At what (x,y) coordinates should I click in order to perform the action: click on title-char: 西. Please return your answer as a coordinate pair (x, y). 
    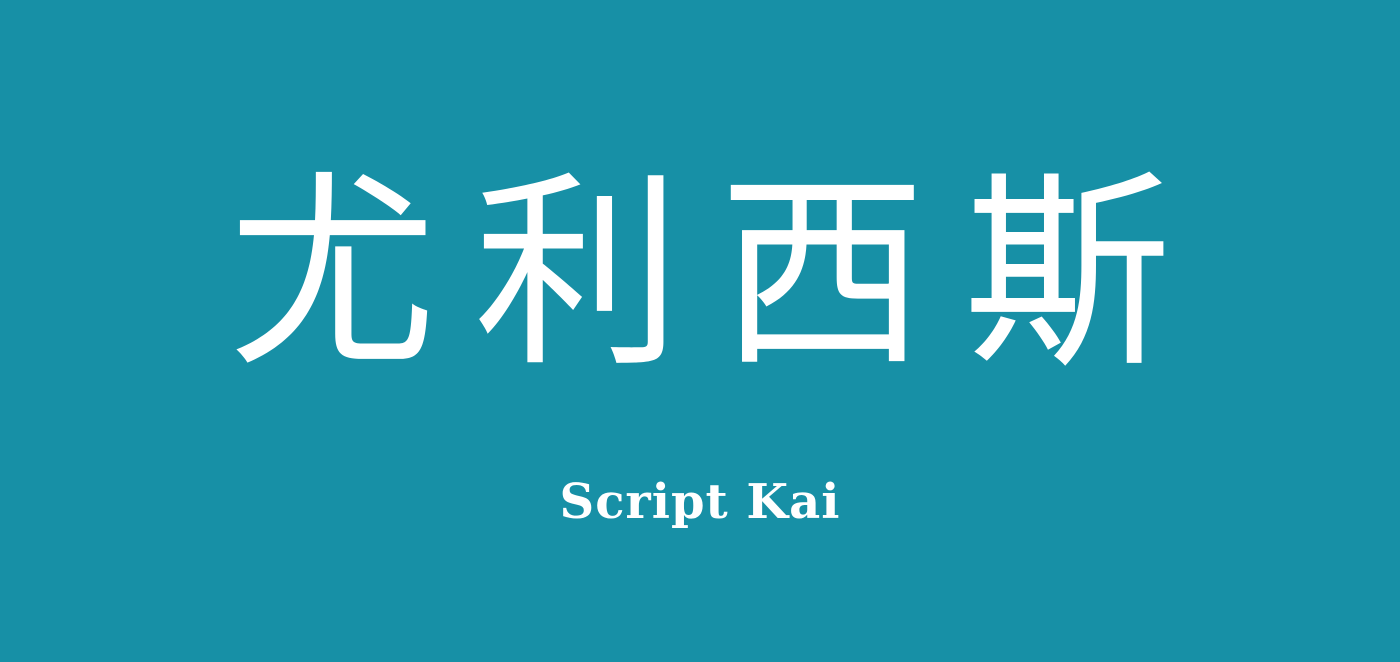
    Looking at the image, I should click on (822, 275).